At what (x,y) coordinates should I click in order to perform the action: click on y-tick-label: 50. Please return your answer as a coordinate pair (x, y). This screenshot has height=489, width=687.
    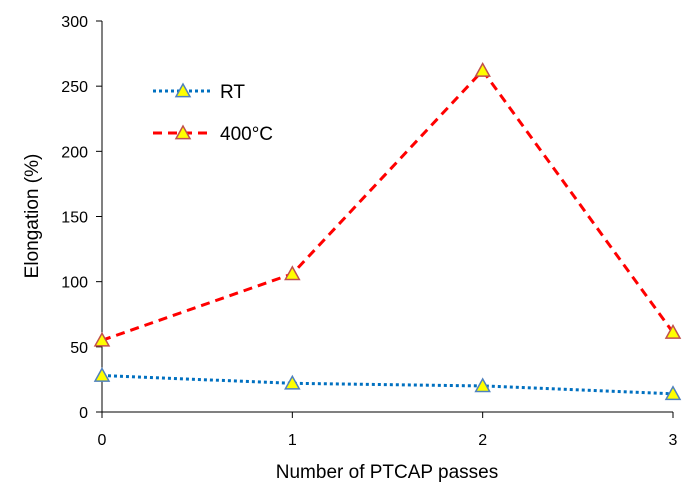
    Looking at the image, I should click on (79, 348).